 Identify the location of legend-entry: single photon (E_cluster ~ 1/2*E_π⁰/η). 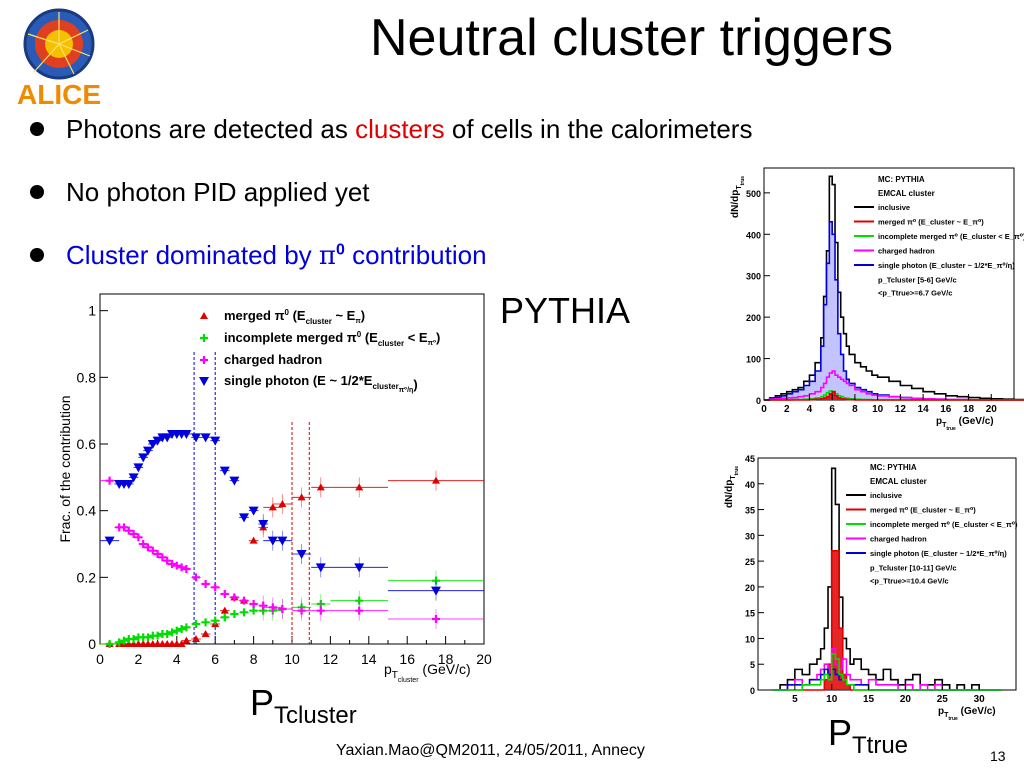
(946, 265).